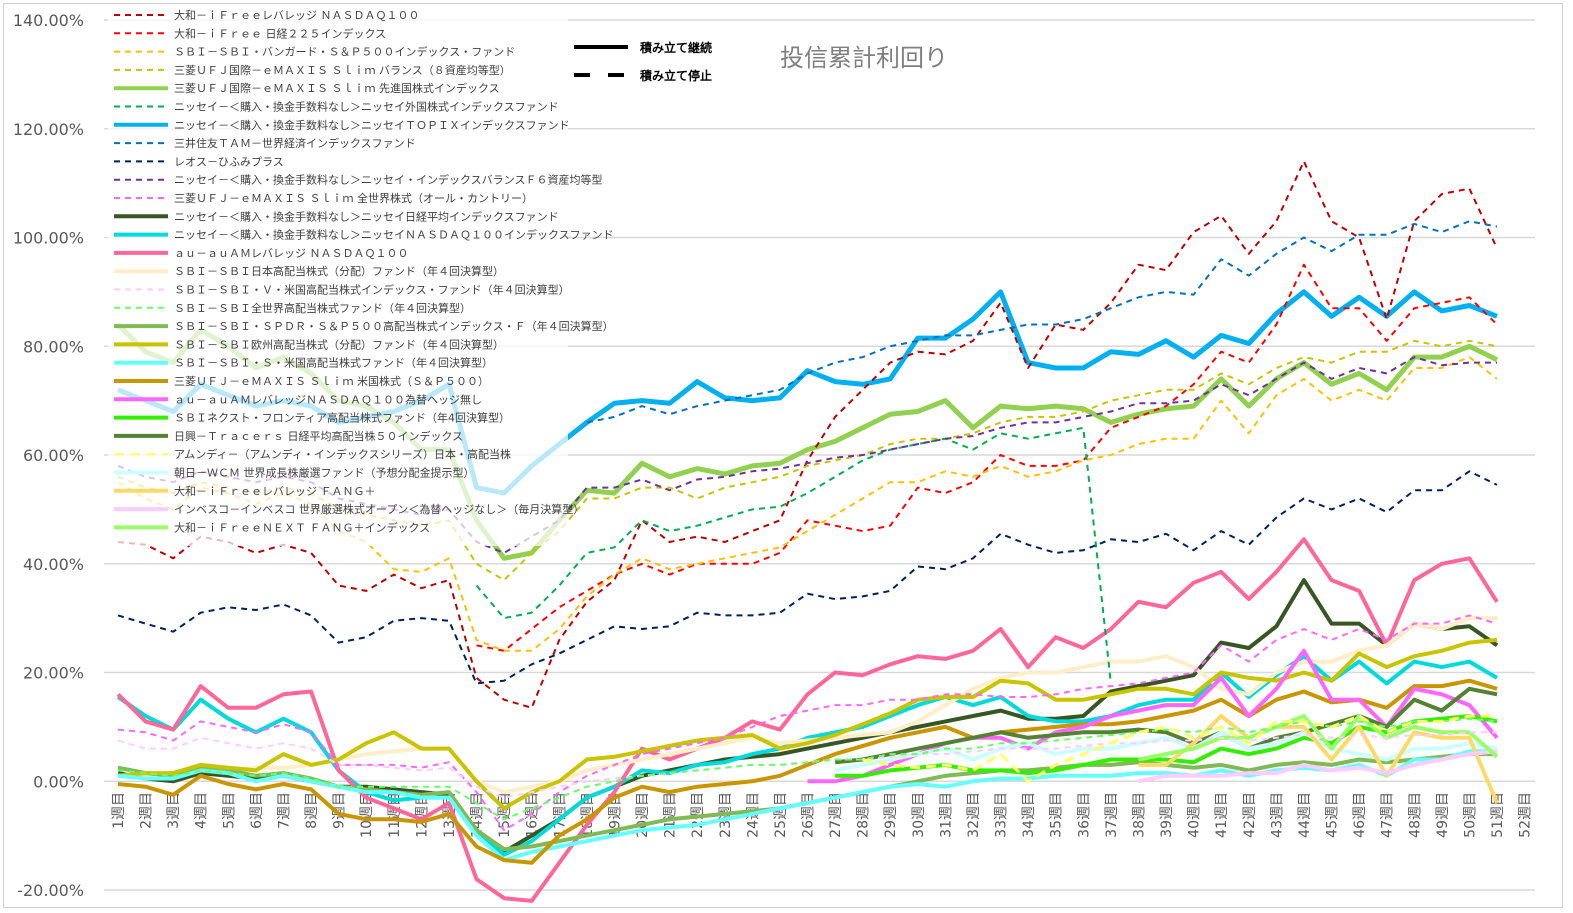 The image size is (1573, 913). I want to click on legend-label: ａｕ－ａｕＡＭレバレッジ ＮＡＳＤＡＱ１００, so click(291, 253).